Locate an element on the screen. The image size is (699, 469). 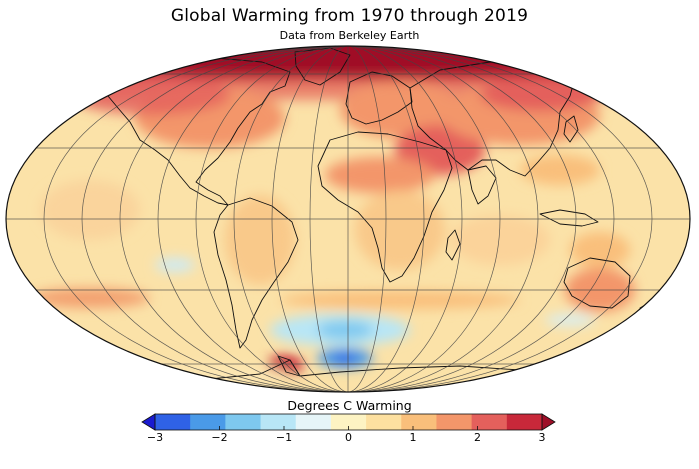
colorbar-title: Degrees C Warming is located at coordinates (349, 405).